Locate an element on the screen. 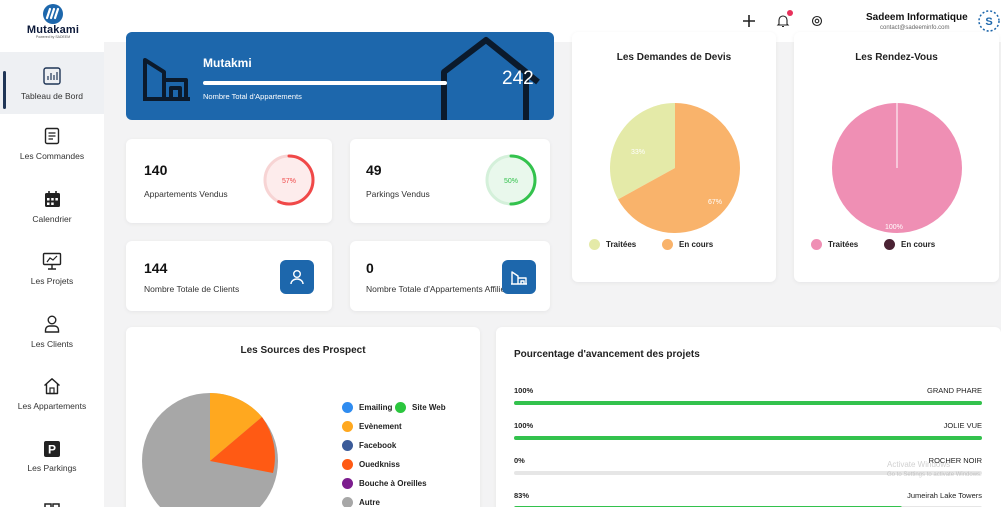  legend-label: Emailing is located at coordinates (376, 407).